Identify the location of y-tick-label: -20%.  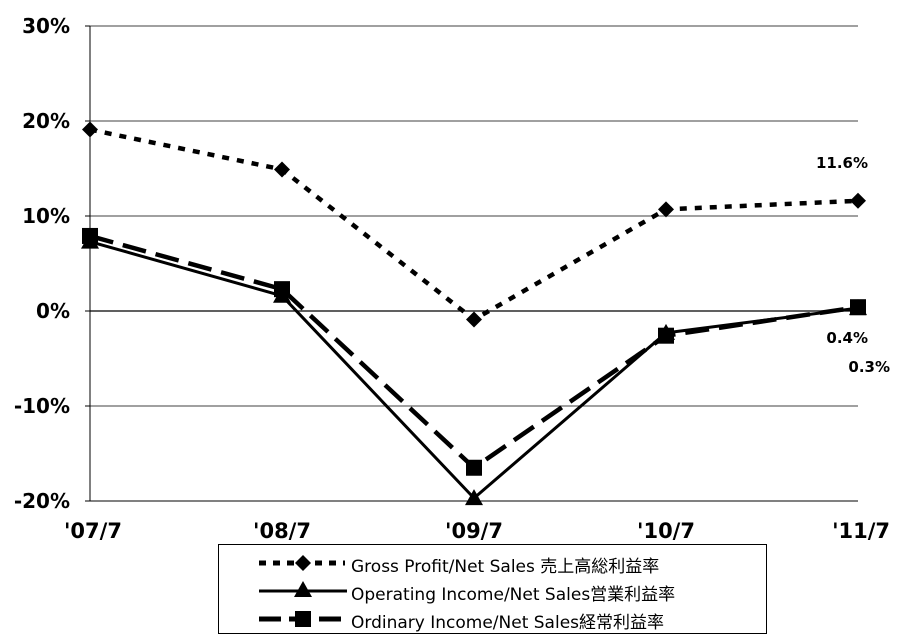
(42, 501).